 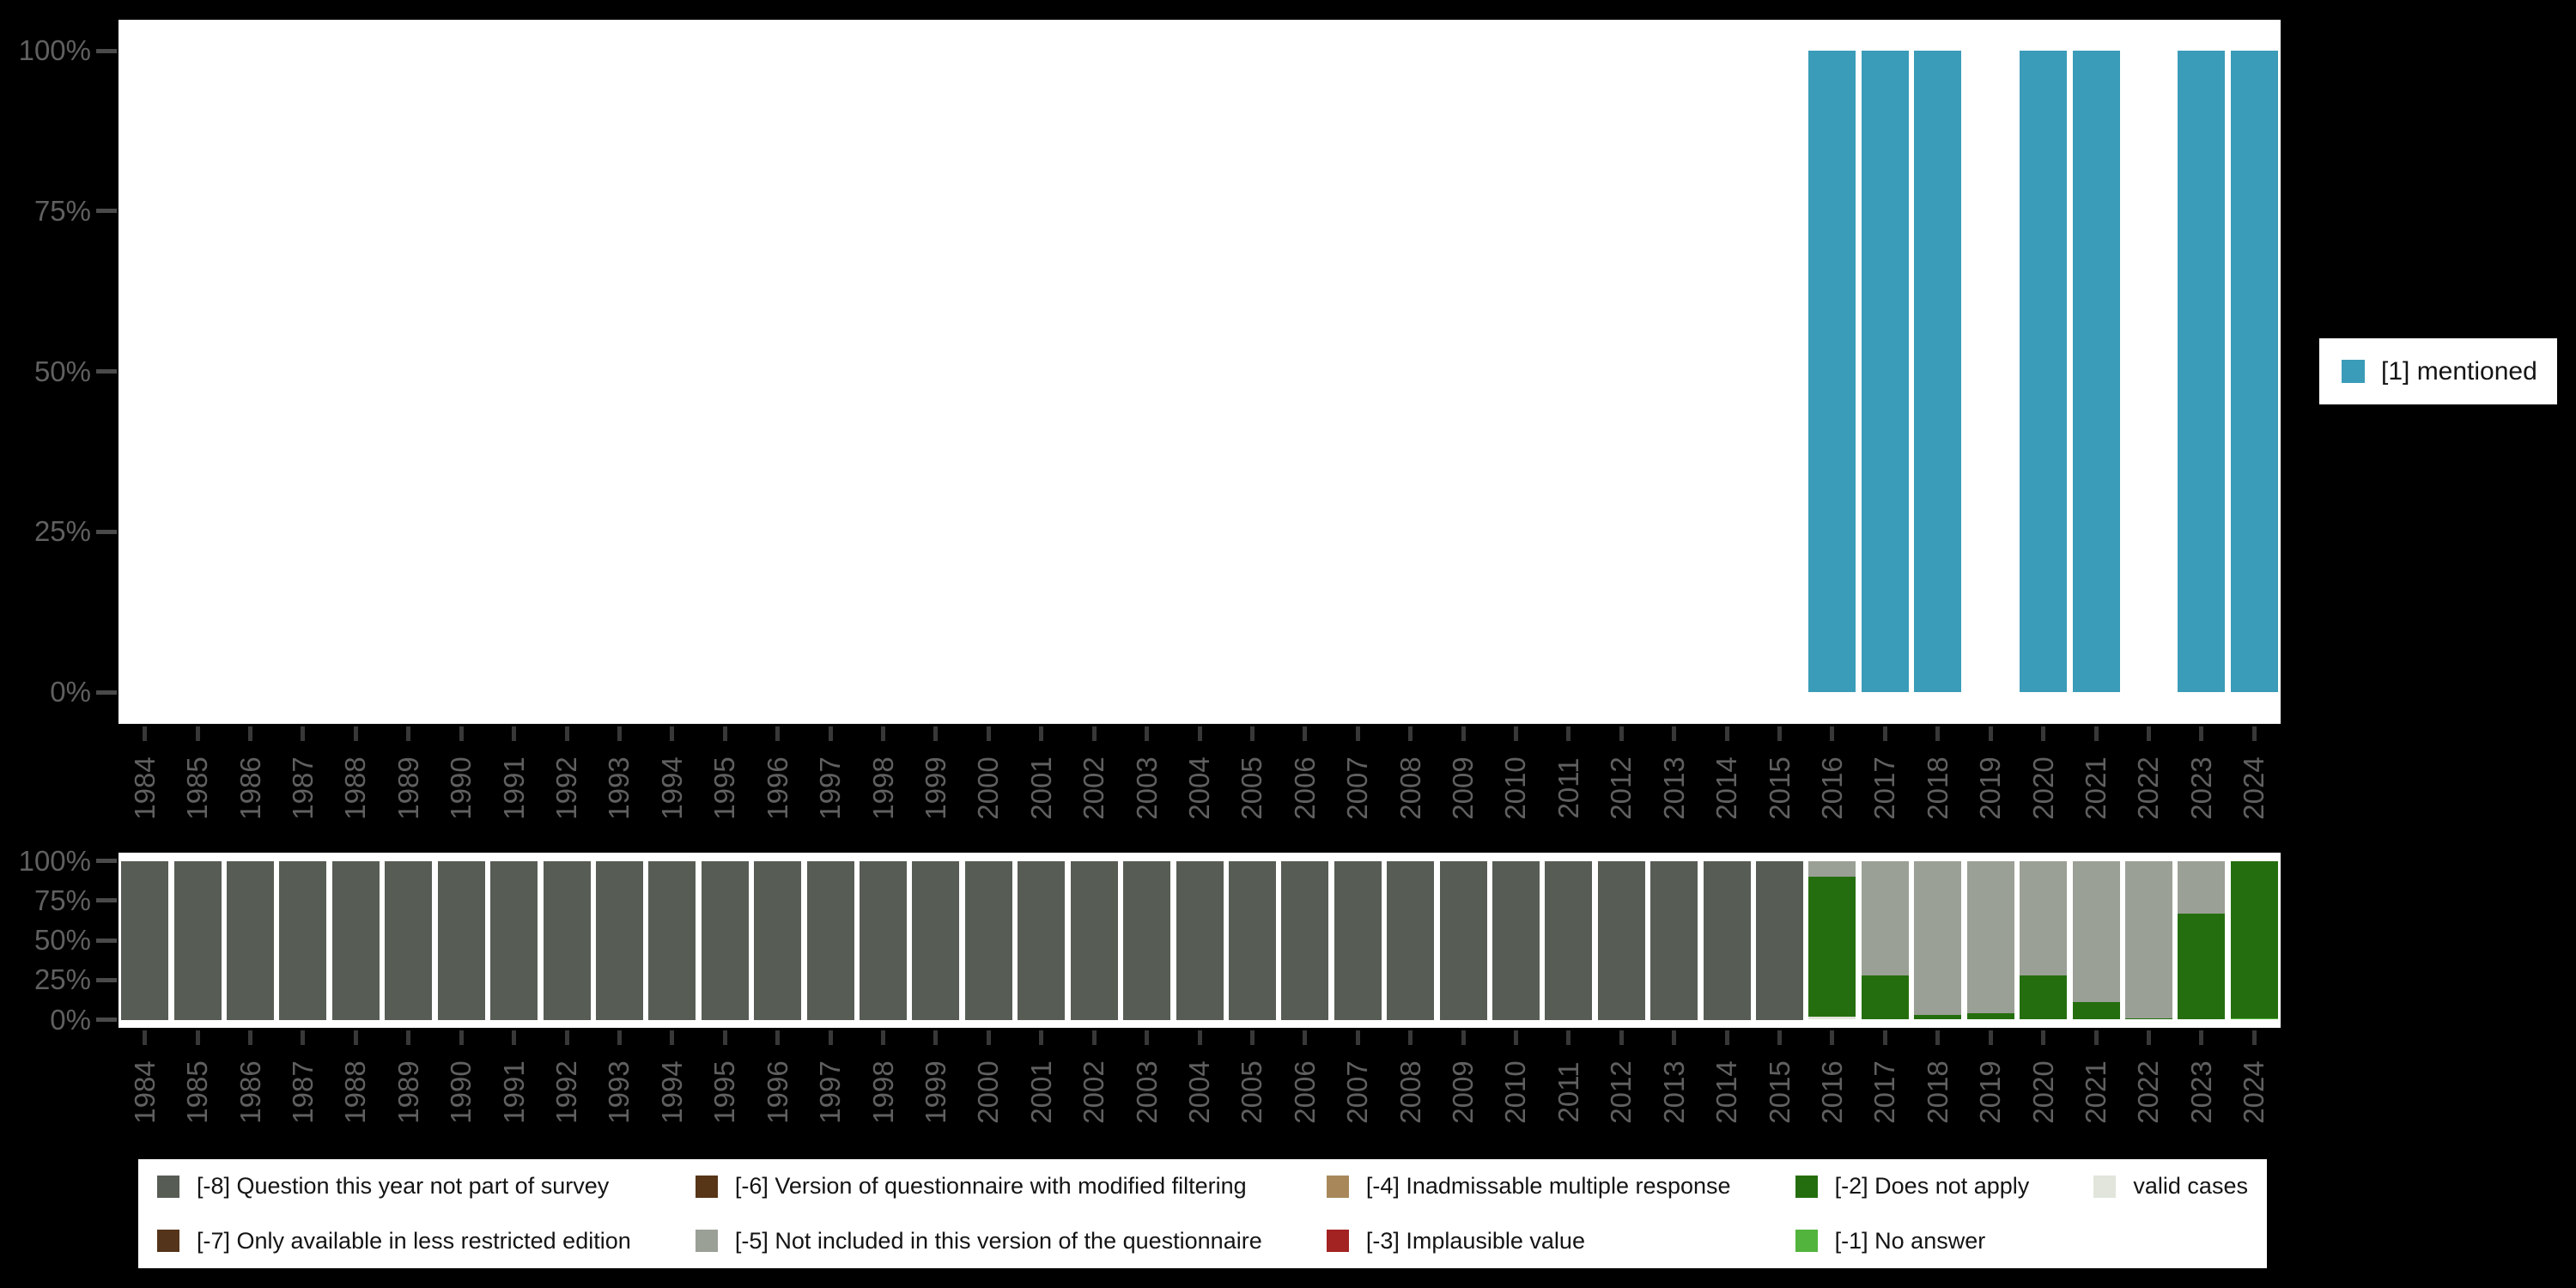 I want to click on x-tick-2016, so click(x=1833, y=1038).